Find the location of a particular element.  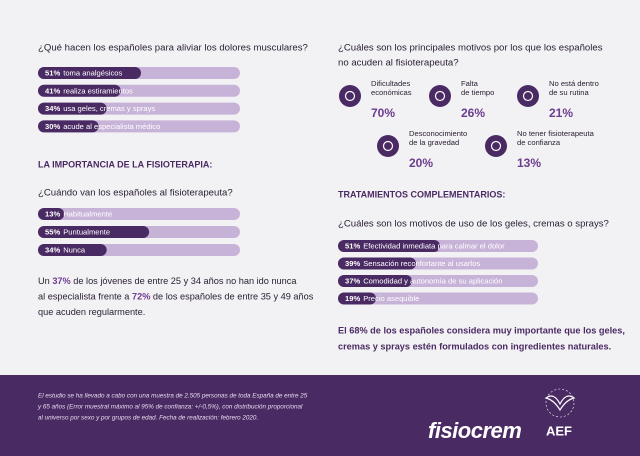

paragraph-part: 37% is located at coordinates (61, 281).